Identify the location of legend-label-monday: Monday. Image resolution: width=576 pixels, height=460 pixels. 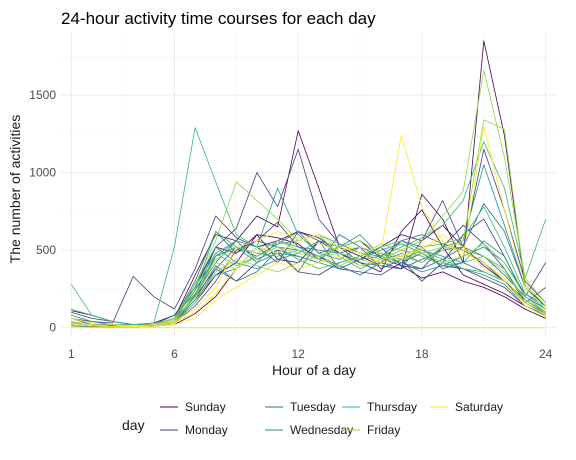
(206, 430).